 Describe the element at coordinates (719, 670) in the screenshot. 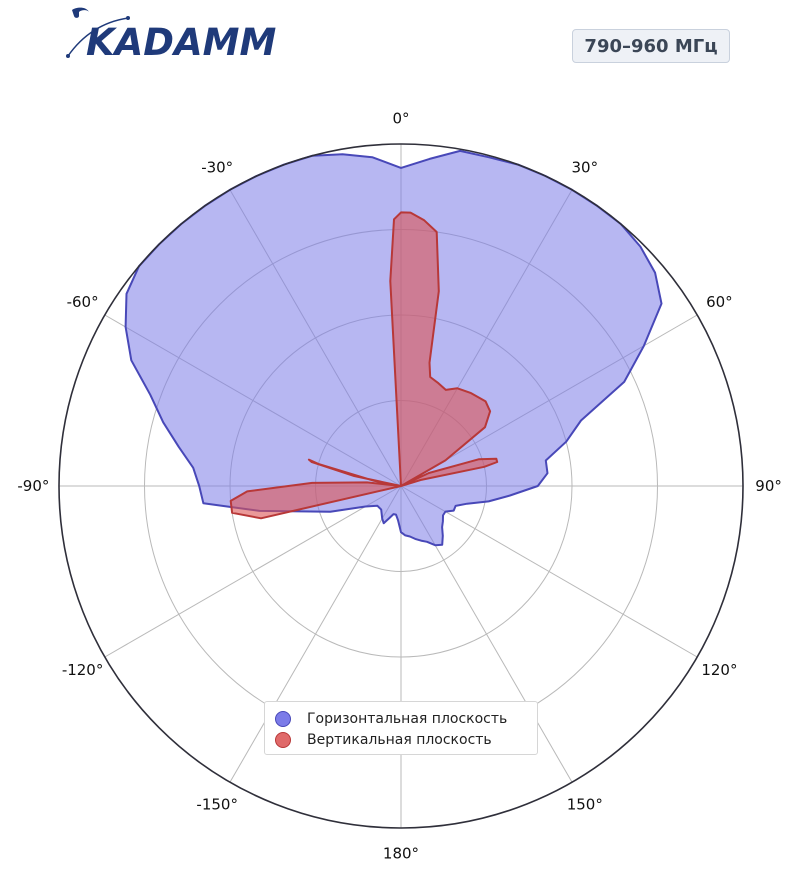

I see `theta-tick-label: 120°` at that location.